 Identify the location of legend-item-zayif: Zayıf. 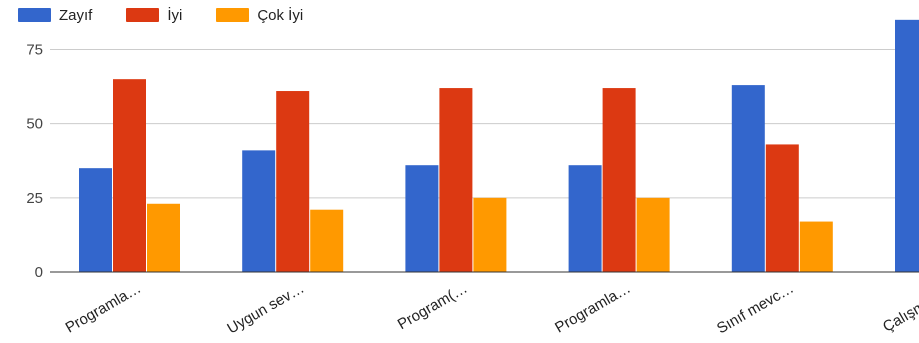
(55, 15).